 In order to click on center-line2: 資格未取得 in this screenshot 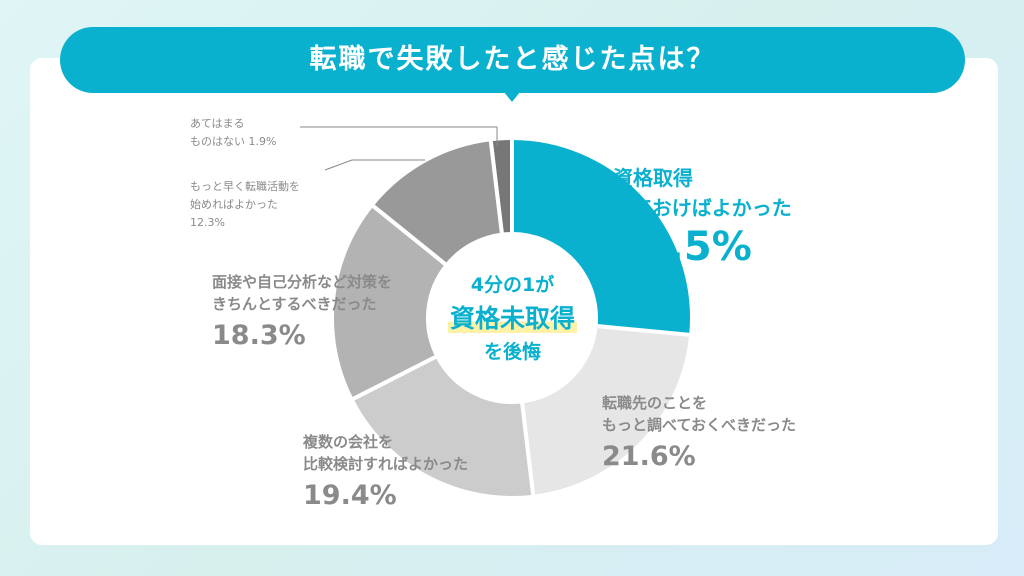, I will do `click(512, 318)`.